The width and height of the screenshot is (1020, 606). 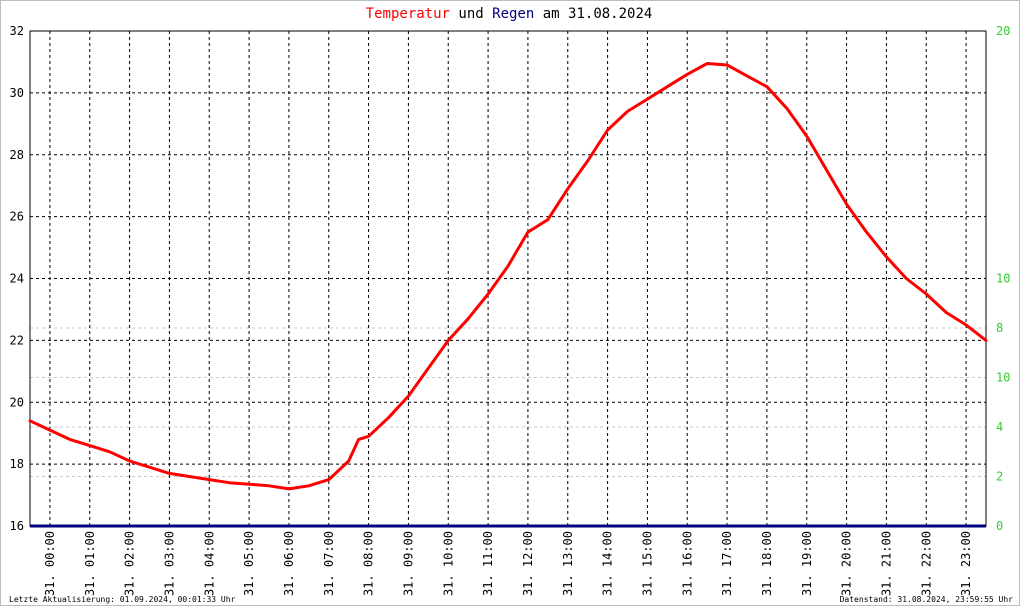 What do you see at coordinates (886, 563) in the screenshot?
I see `x-tick-label: 31. 21:00` at bounding box center [886, 563].